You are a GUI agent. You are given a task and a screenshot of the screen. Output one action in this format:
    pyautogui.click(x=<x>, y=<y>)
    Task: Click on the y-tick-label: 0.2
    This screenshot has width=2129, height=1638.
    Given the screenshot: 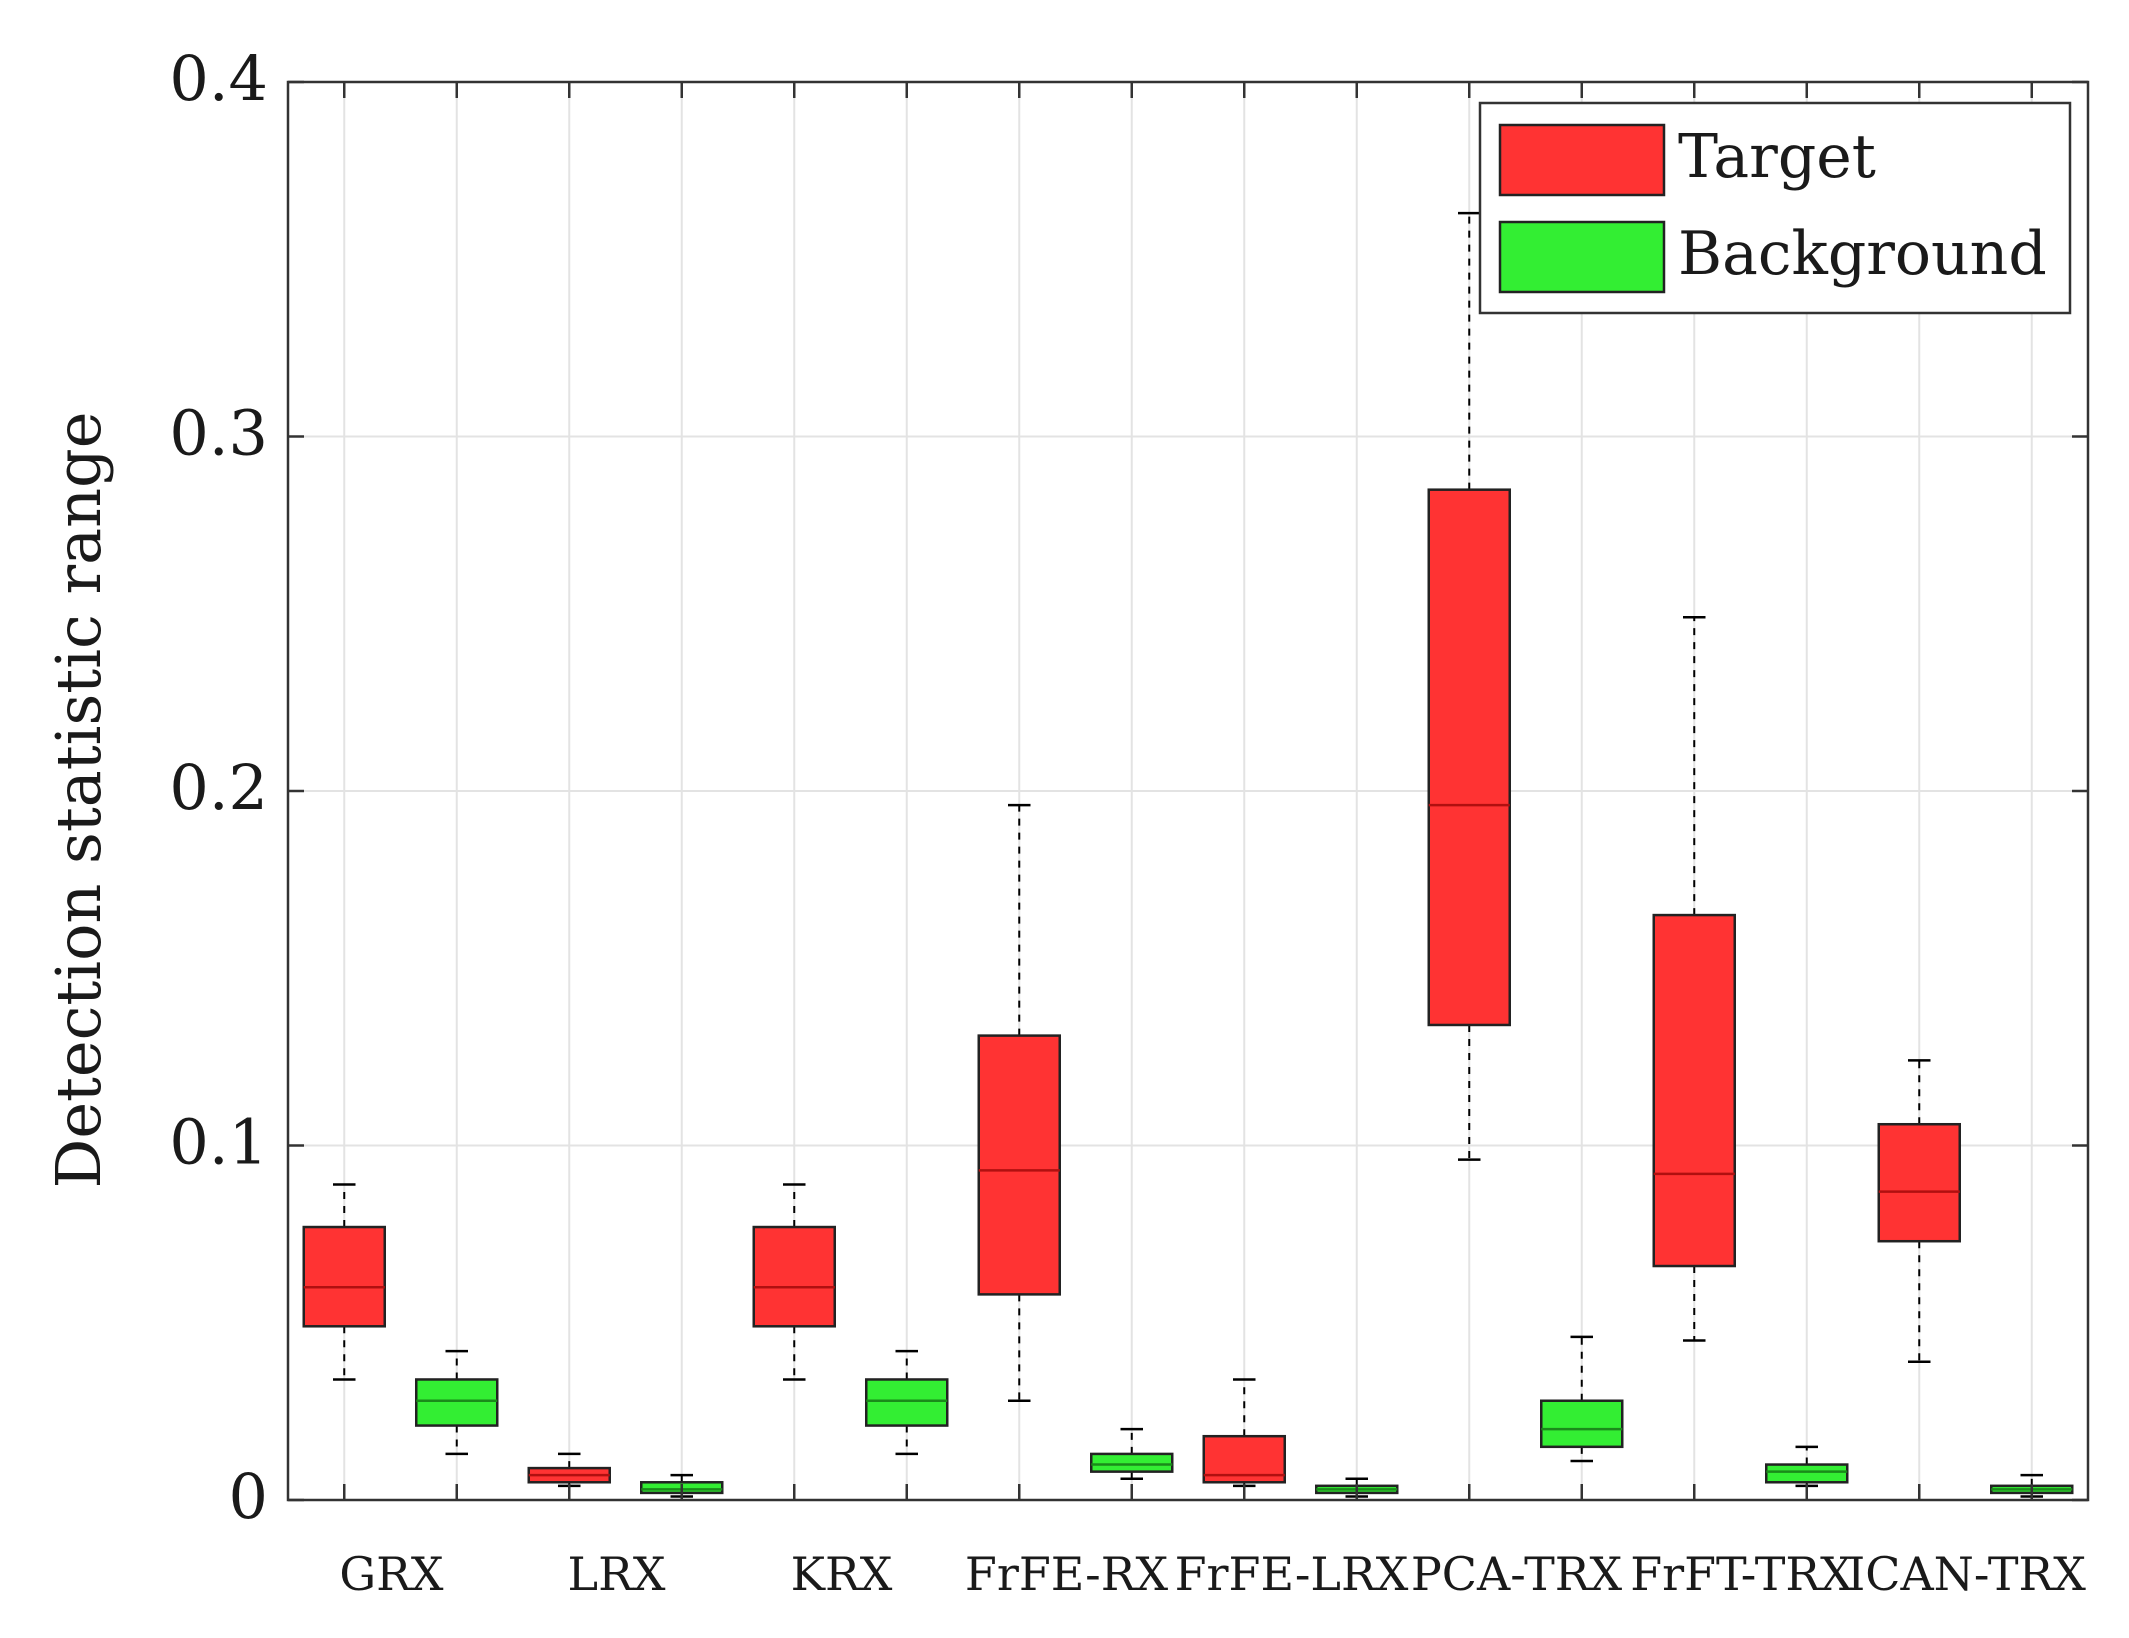 What is the action you would take?
    pyautogui.click(x=218, y=787)
    